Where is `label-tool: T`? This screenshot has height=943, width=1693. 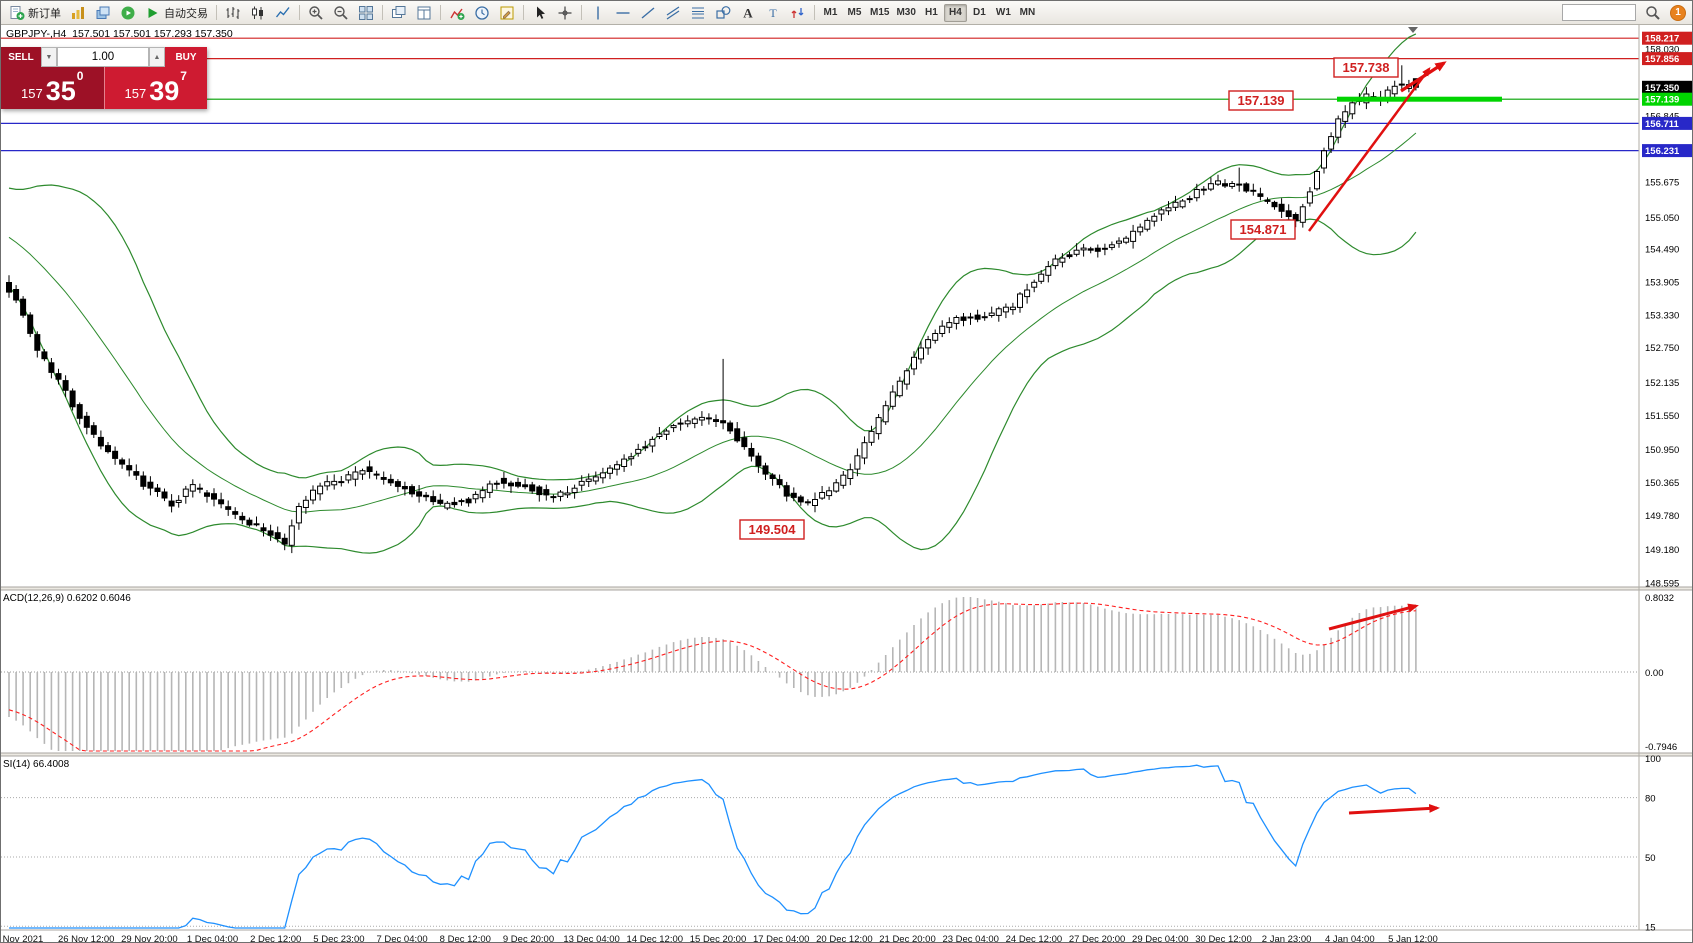 label-tool: T is located at coordinates (773, 13).